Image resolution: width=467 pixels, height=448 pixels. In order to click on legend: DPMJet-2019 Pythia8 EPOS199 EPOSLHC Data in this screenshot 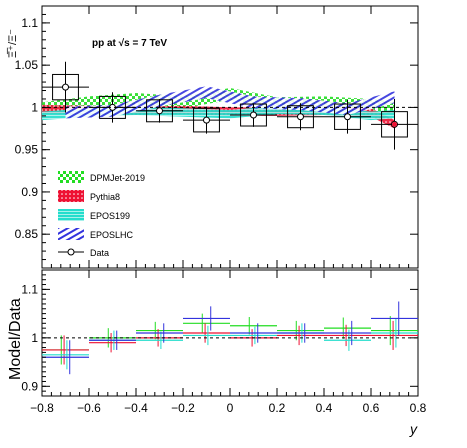, I will do `click(101, 214)`.